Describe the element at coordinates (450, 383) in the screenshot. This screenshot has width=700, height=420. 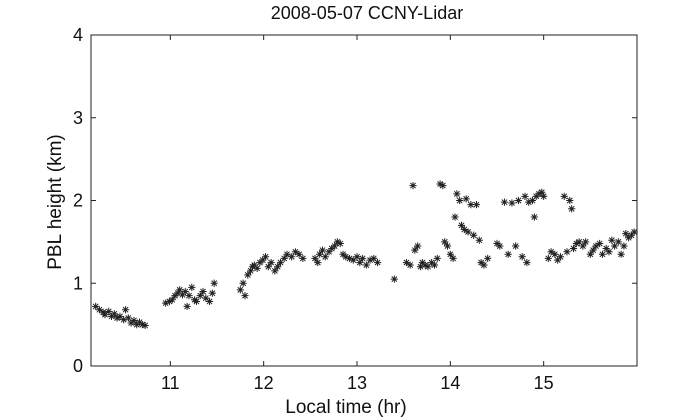
I see `x-tick-label: 14` at that location.